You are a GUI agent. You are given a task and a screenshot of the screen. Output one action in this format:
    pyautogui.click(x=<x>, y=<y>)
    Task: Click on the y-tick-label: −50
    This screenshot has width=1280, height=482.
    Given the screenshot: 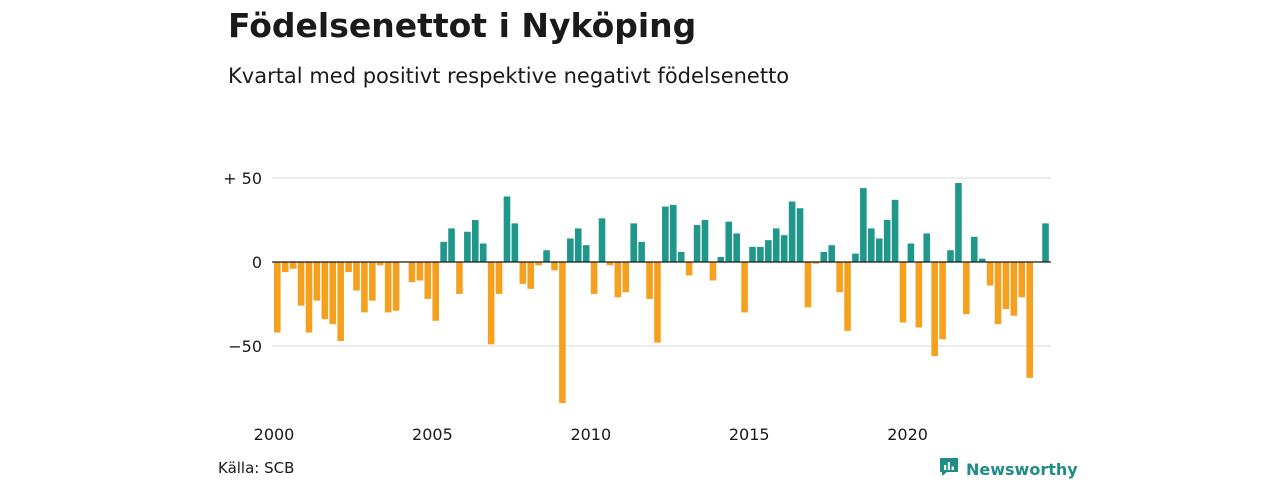 What is the action you would take?
    pyautogui.click(x=245, y=346)
    